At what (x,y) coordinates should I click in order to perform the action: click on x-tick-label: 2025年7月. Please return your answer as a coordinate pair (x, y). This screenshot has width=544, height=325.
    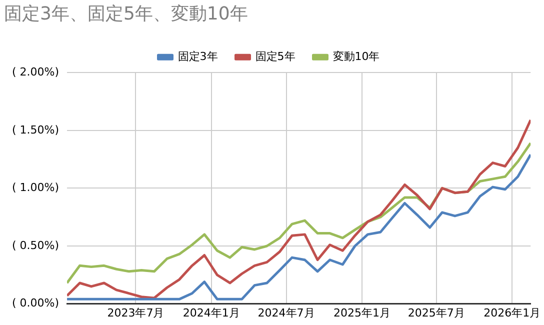
    Looking at the image, I should click on (436, 313).